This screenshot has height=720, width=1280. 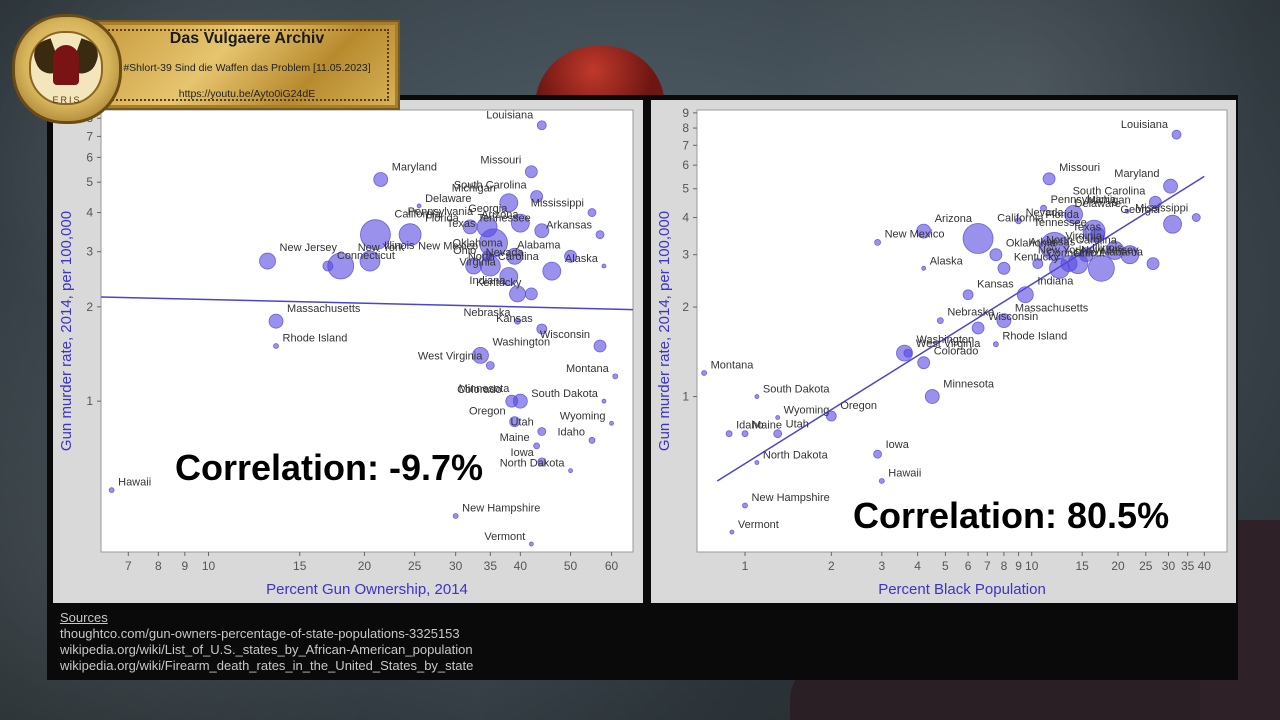 What do you see at coordinates (365, 566) in the screenshot?
I see `x-tick-label: 20` at bounding box center [365, 566].